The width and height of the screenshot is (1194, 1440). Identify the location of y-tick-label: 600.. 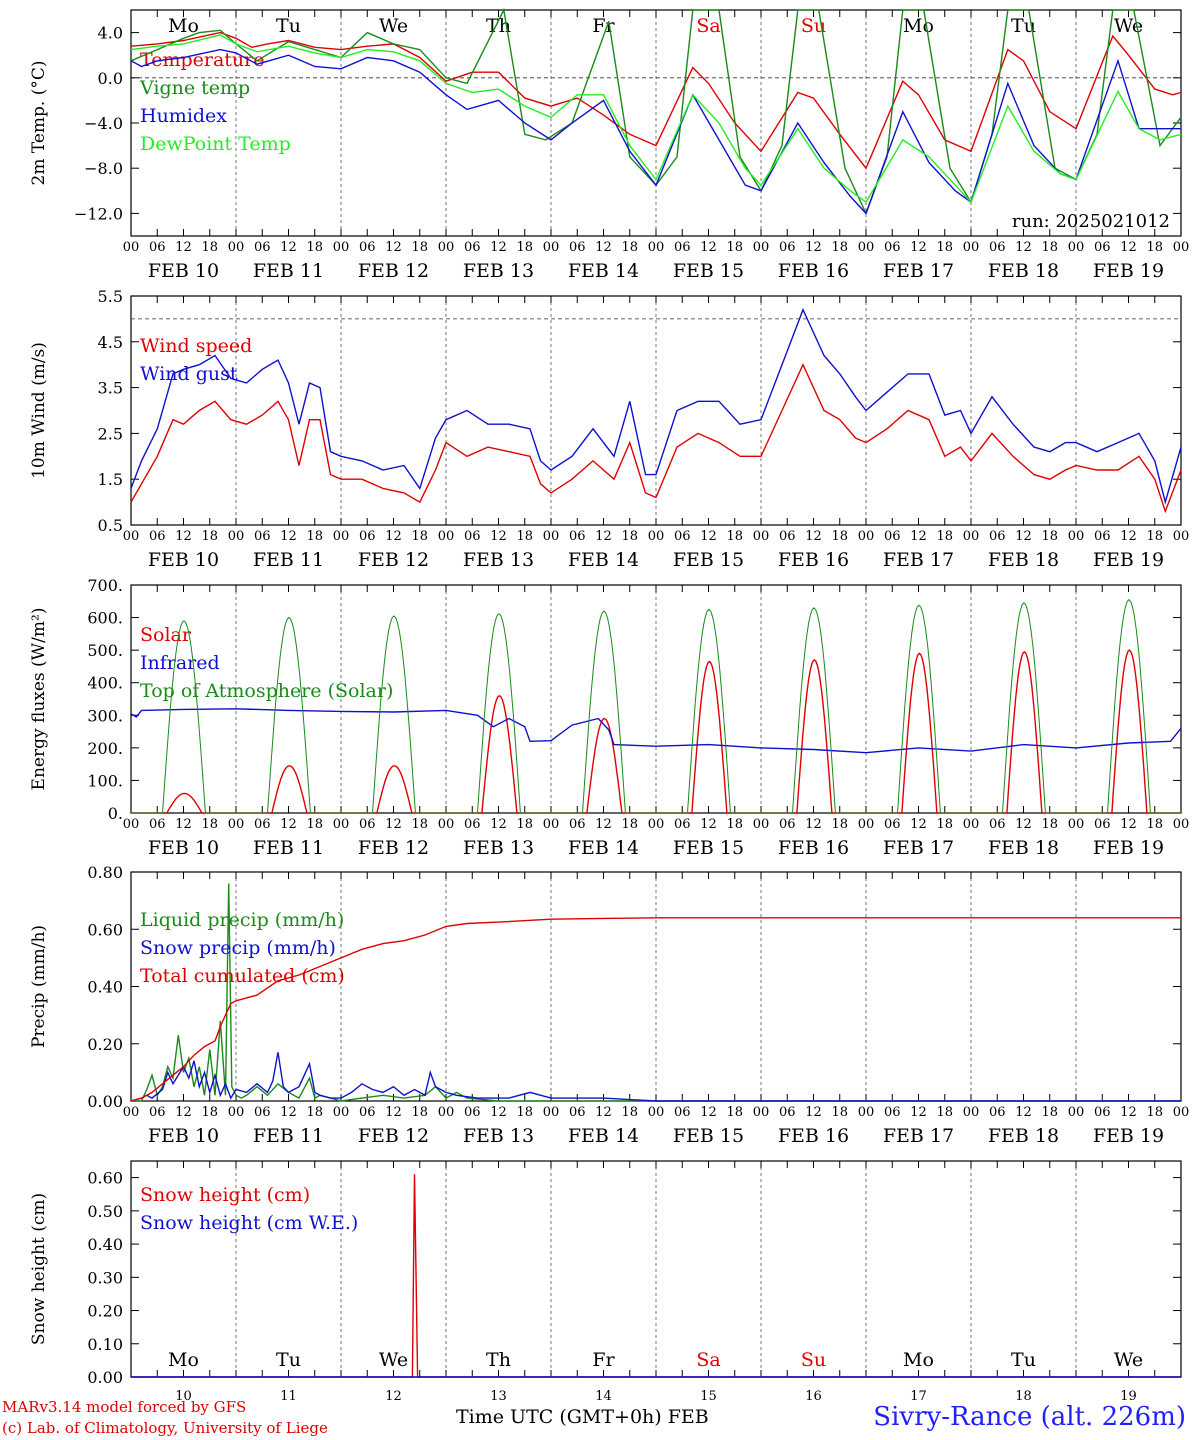
(105, 618).